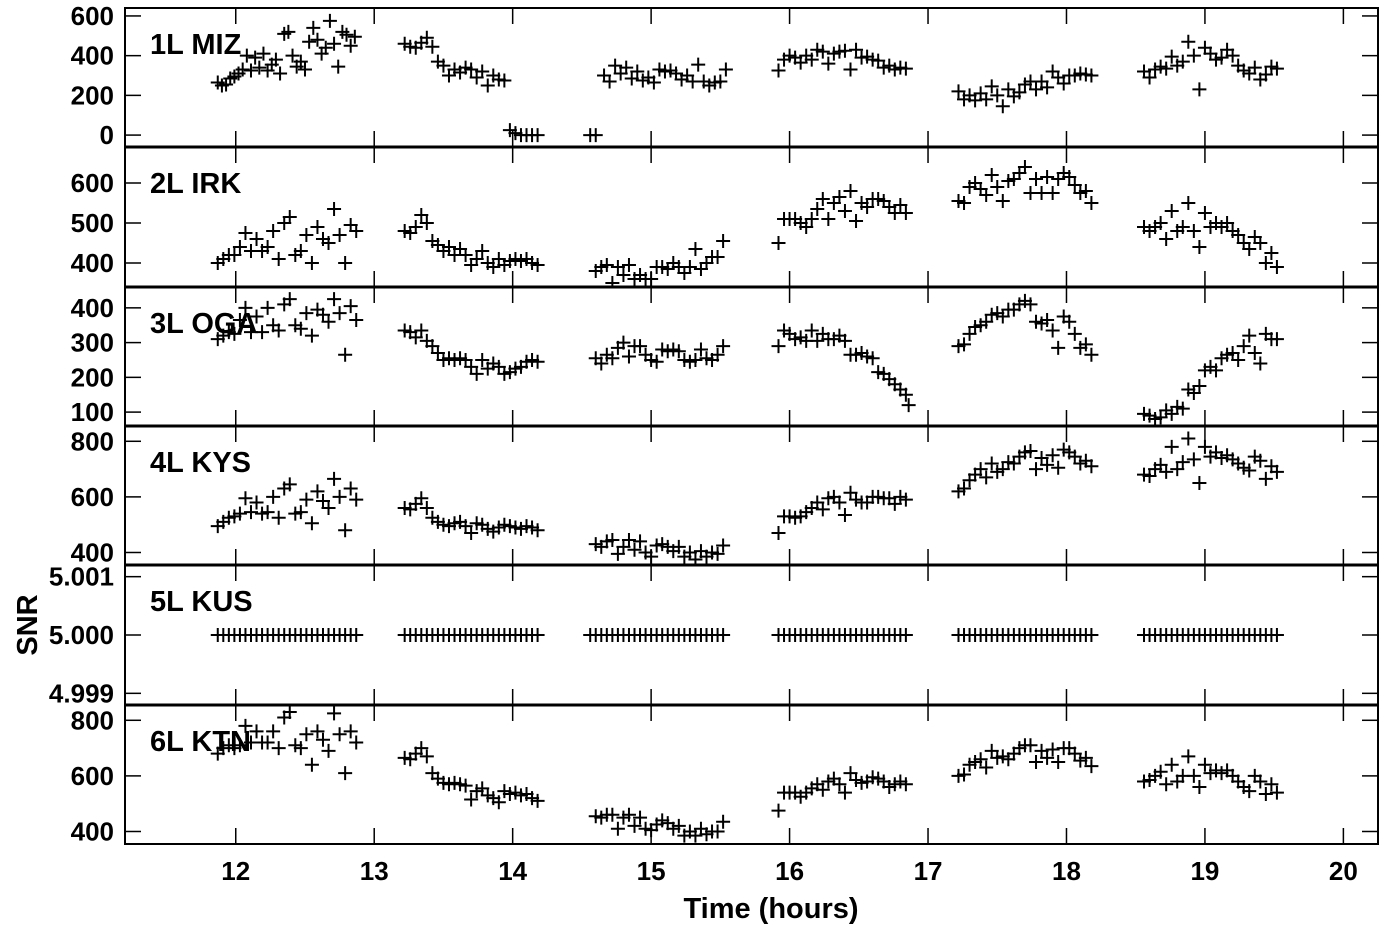 This screenshot has height=933, width=1385. What do you see at coordinates (1343, 871) in the screenshot?
I see `x-tick-label: 20` at bounding box center [1343, 871].